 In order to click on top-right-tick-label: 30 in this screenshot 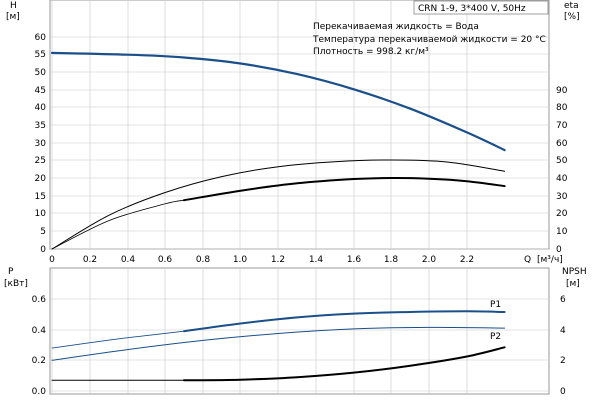, I will do `click(562, 197)`.